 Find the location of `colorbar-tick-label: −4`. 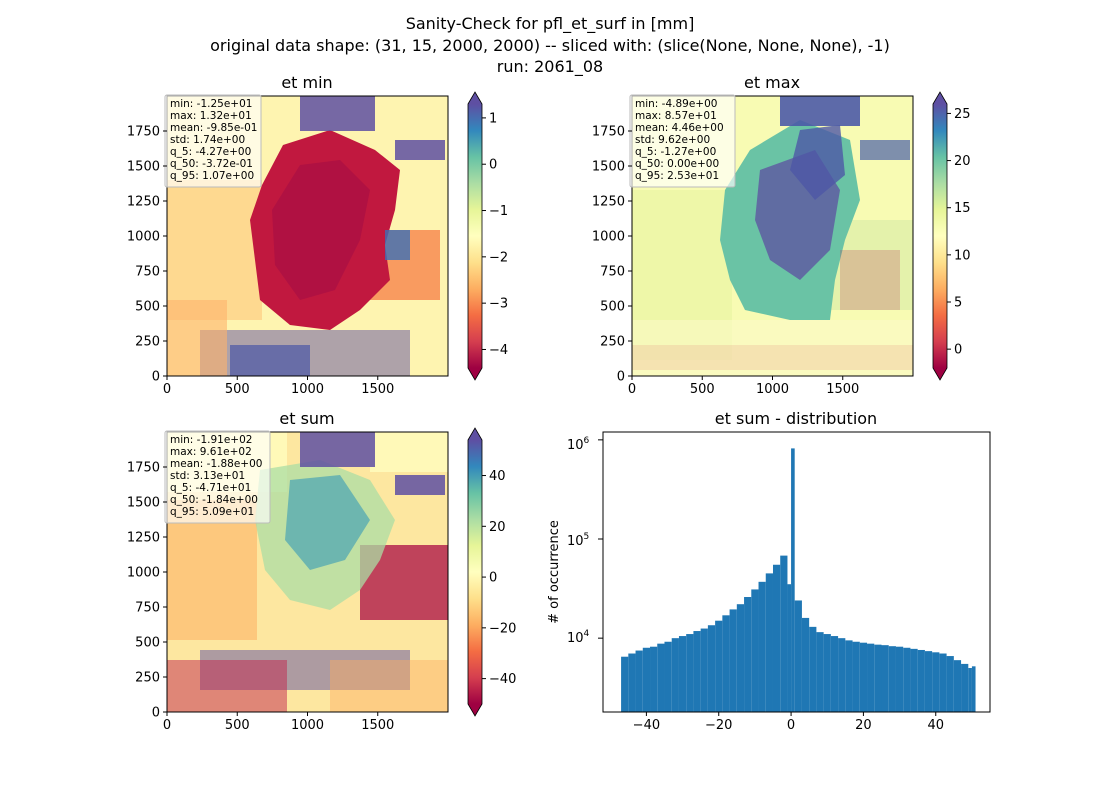

colorbar-tick-label: −4 is located at coordinates (498, 350).